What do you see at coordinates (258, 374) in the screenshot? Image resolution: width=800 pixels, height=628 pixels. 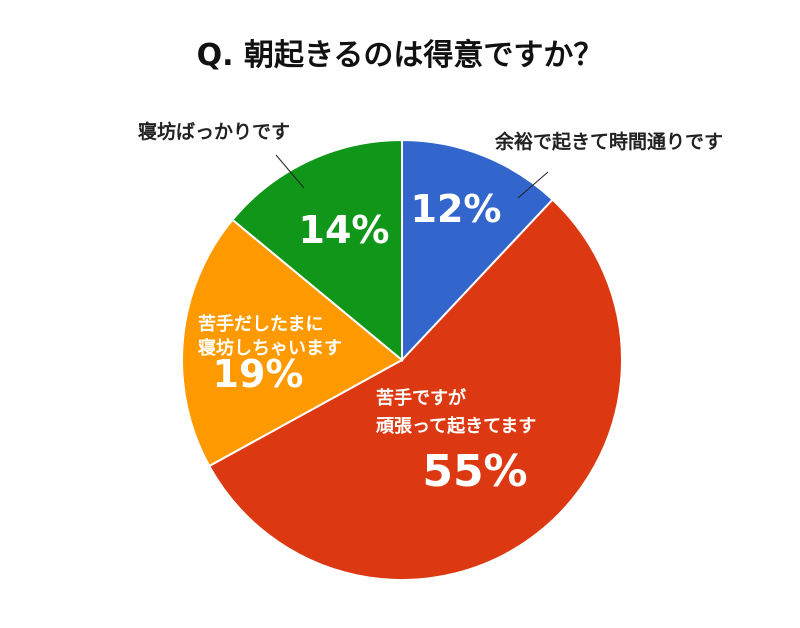 I see `slice-value-label-2: 19%` at bounding box center [258, 374].